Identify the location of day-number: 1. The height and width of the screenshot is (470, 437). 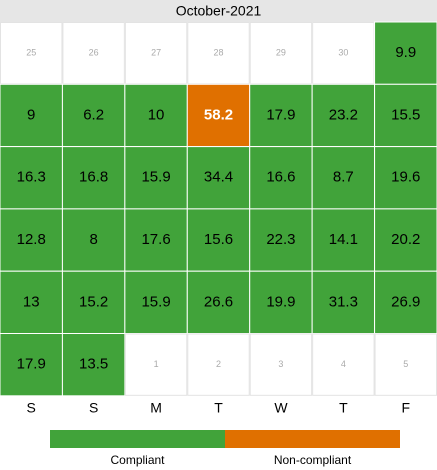
(156, 364).